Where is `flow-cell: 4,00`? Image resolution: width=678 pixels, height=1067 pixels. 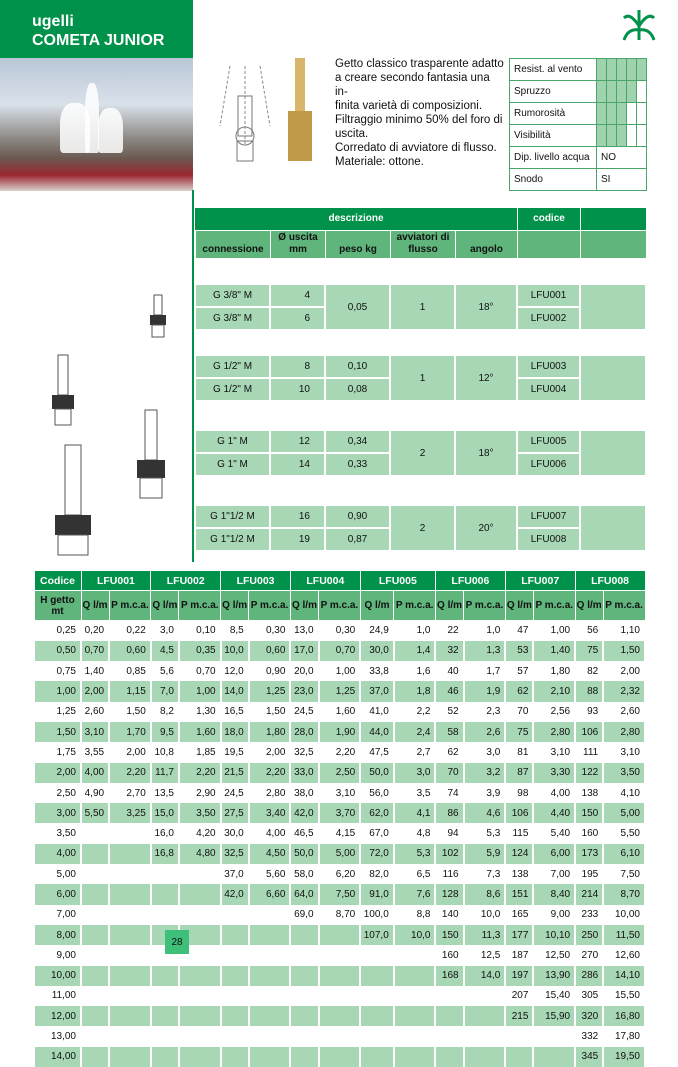
flow-cell: 4,00 is located at coordinates (95, 772).